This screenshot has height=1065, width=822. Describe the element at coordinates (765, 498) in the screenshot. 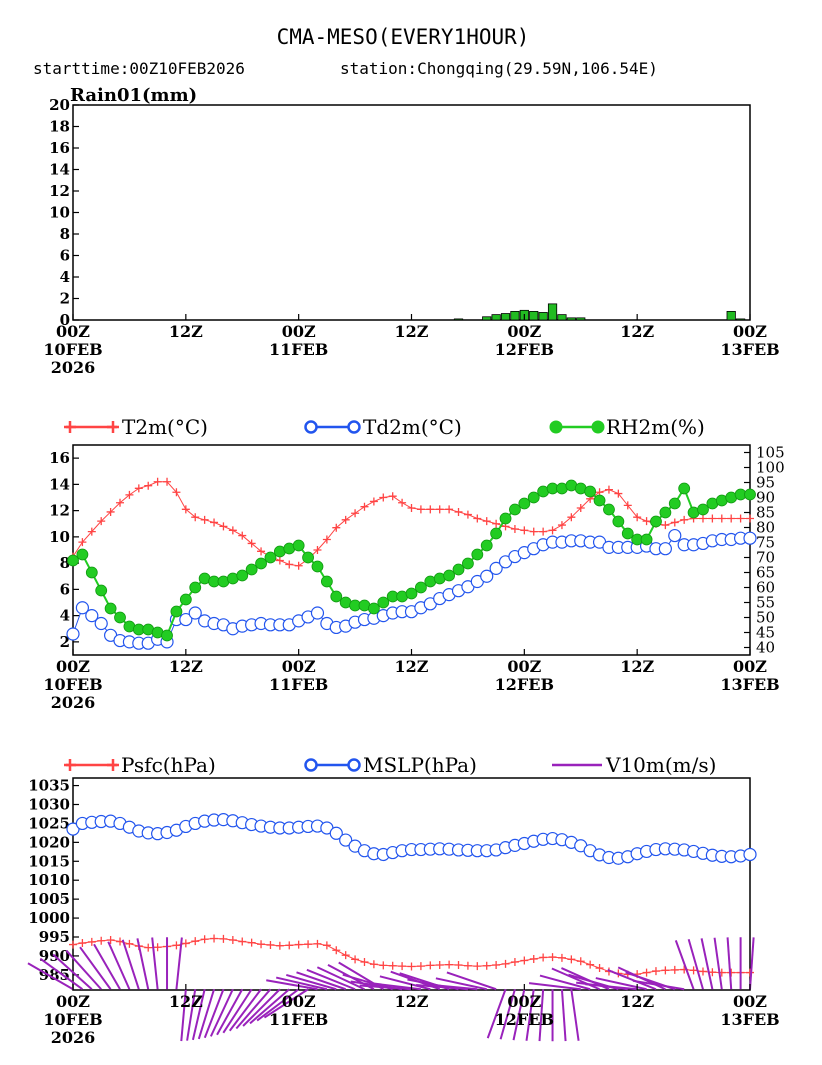

I see `y-right-tick-label: 90` at that location.